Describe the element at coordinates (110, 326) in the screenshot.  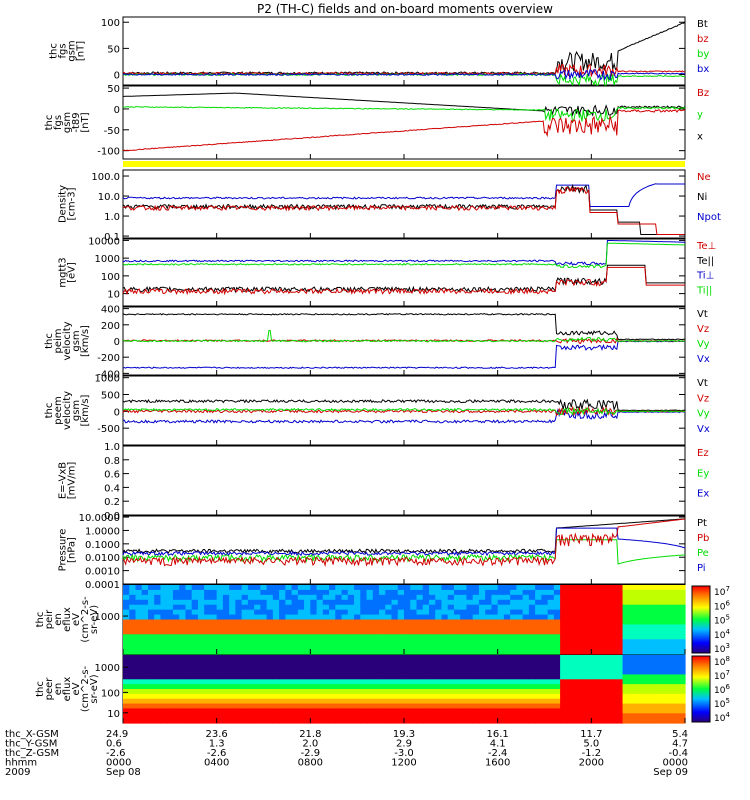
I see `ytick-label: 200` at that location.